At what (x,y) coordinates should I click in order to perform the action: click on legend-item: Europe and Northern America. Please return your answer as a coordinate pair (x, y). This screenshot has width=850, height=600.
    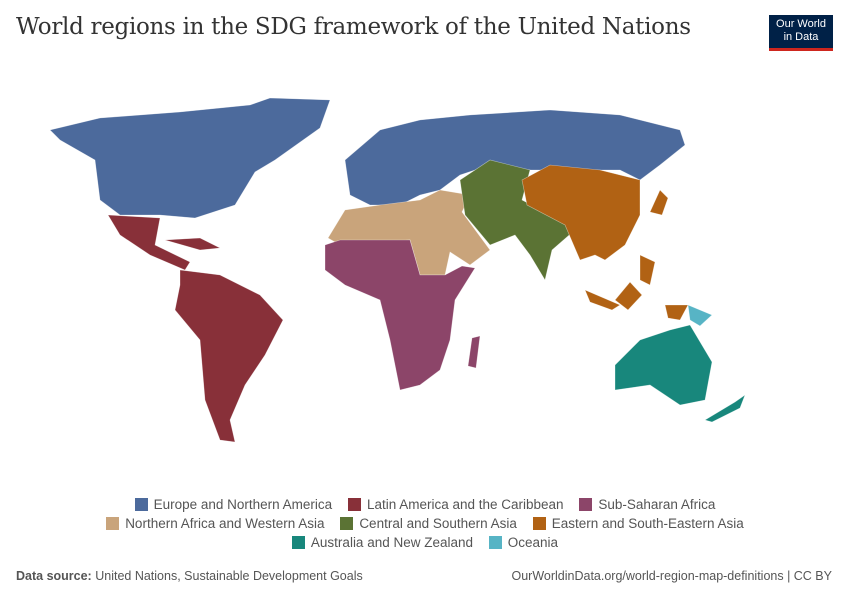
    Looking at the image, I should click on (233, 504).